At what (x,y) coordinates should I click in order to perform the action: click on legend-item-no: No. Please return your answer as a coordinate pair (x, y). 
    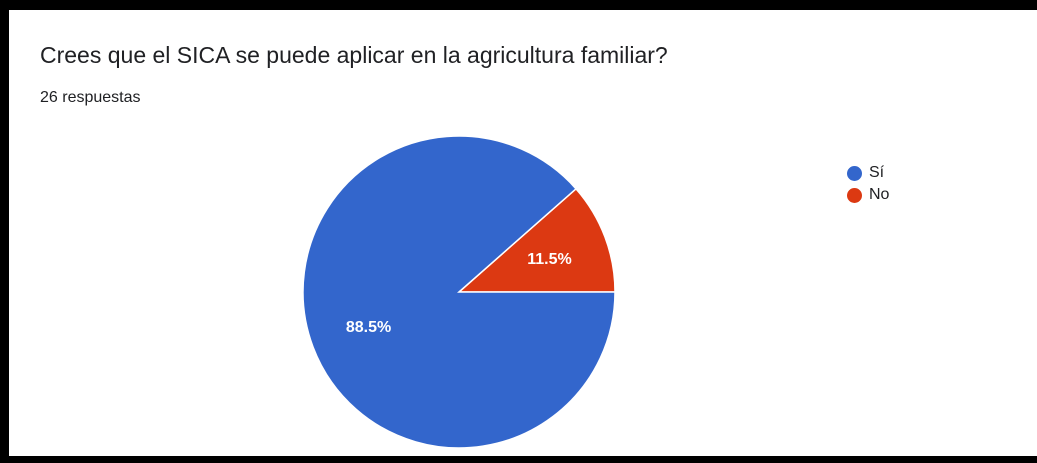
    Looking at the image, I should click on (868, 195).